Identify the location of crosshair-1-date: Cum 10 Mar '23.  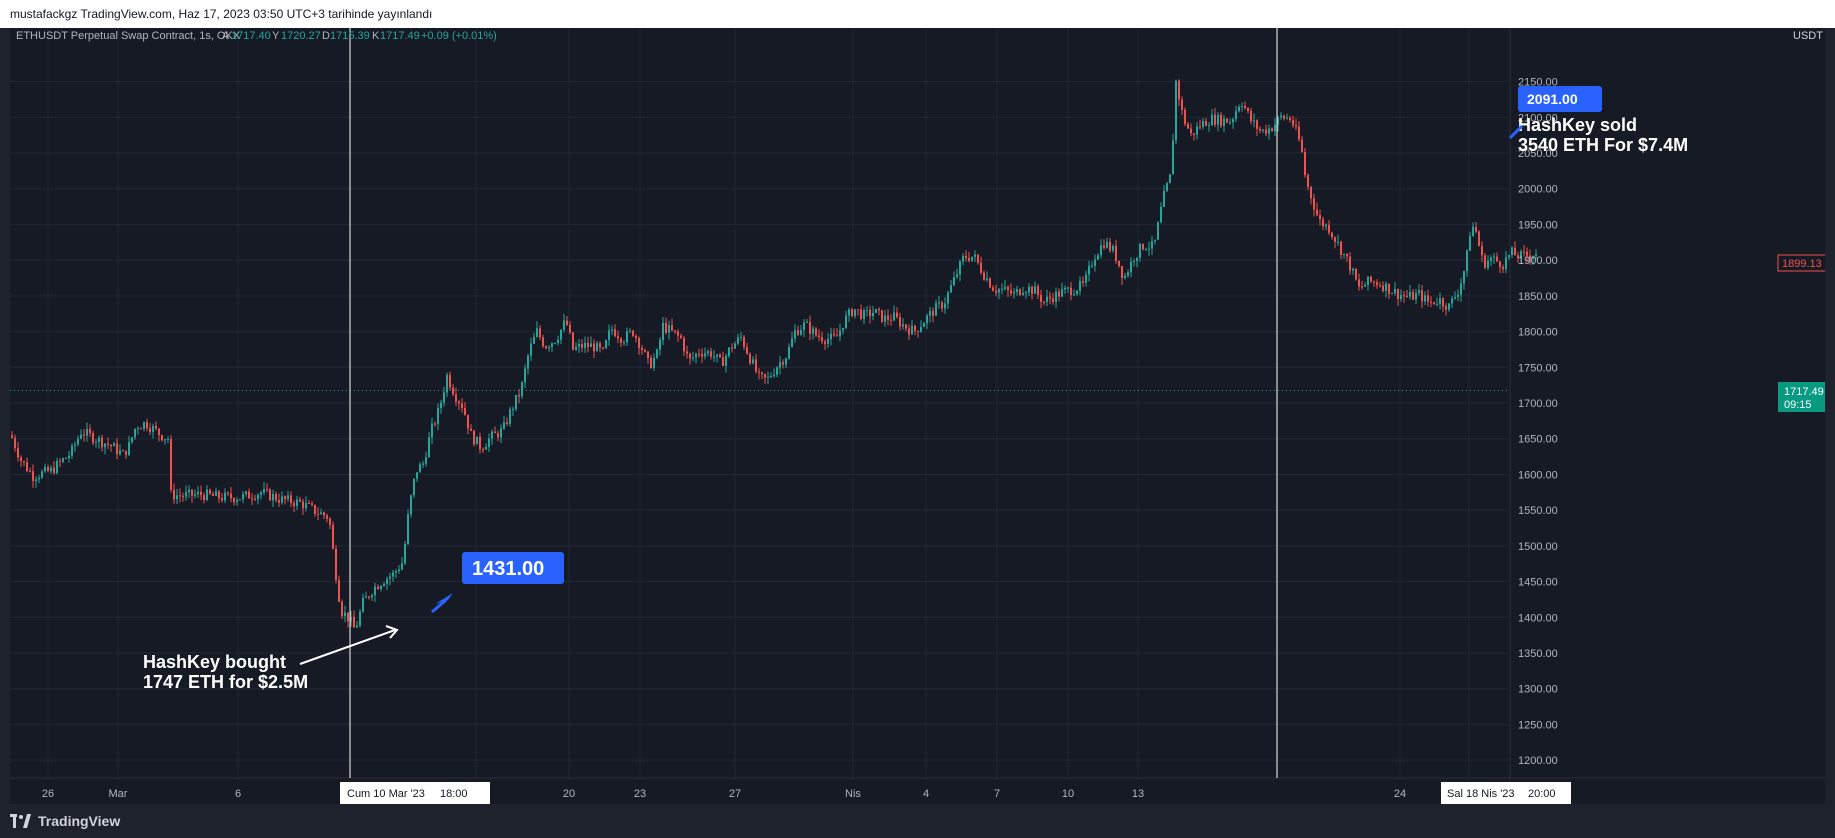
(386, 794).